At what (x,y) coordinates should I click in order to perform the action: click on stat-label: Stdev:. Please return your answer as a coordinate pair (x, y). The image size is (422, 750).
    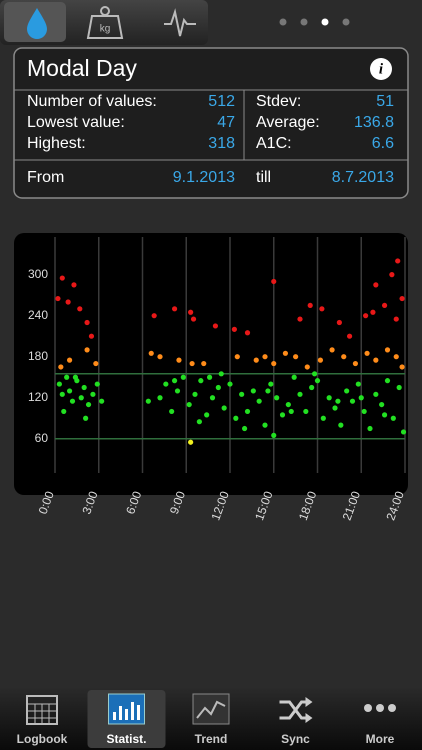
    Looking at the image, I should click on (278, 101).